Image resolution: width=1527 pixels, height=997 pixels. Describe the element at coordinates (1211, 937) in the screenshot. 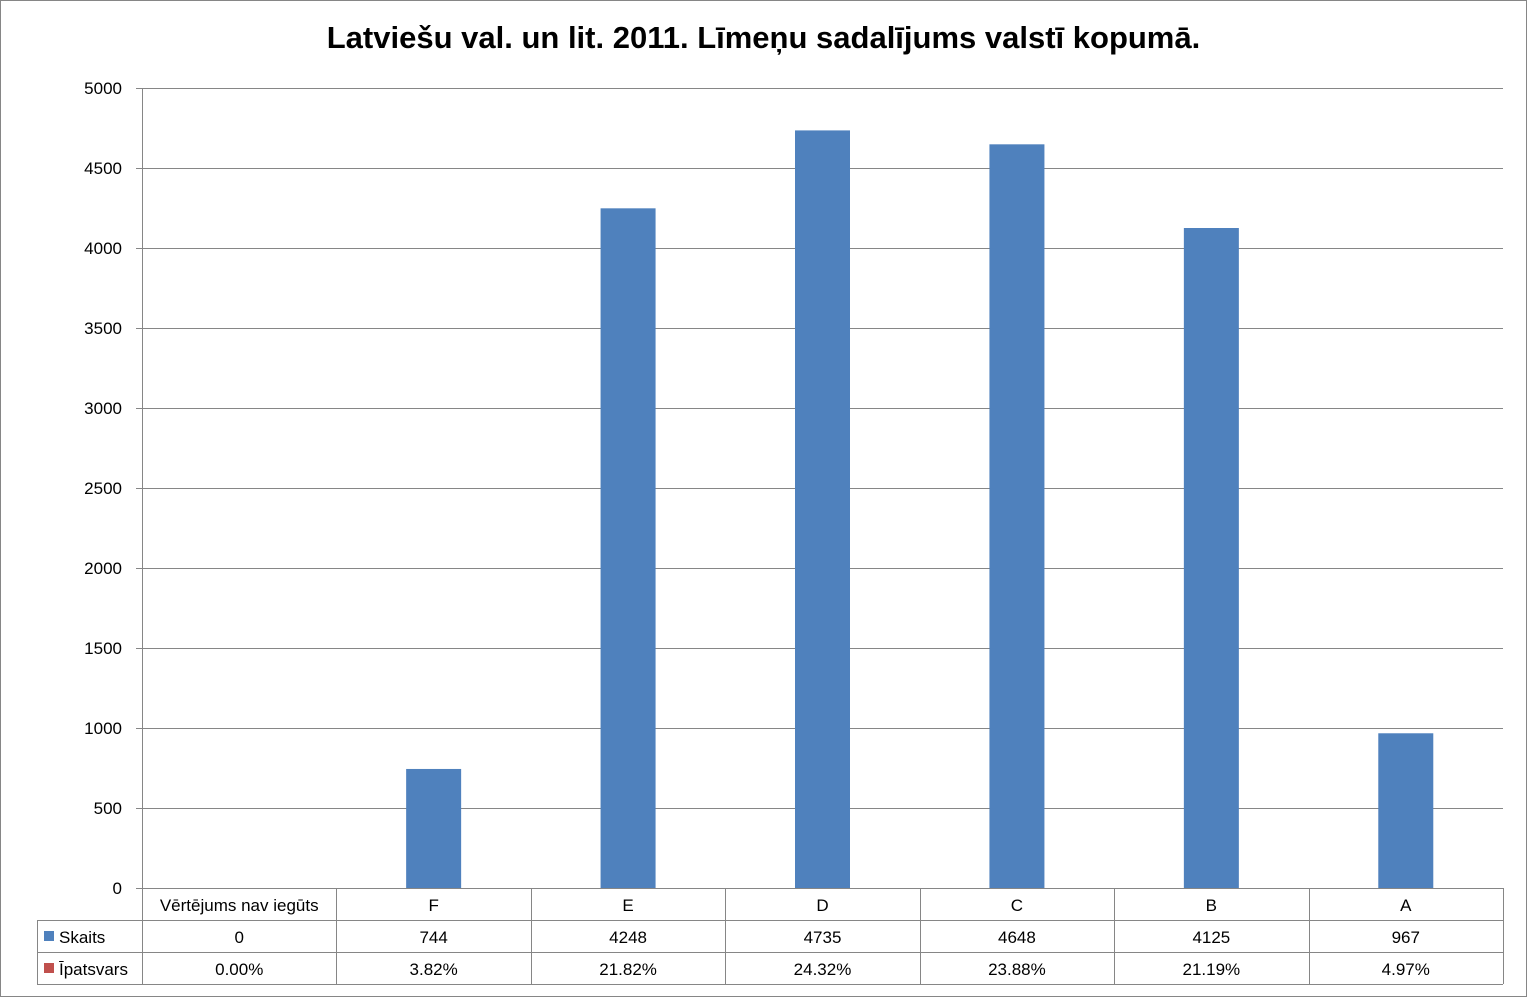

I see `data-table-value: 4125` at that location.